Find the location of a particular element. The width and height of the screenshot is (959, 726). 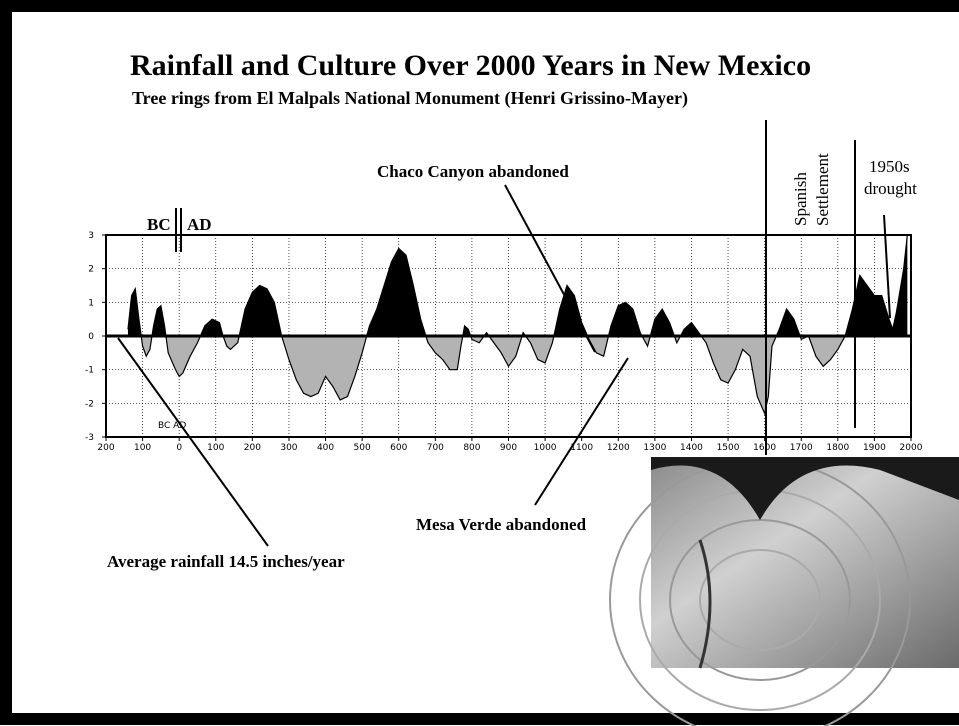

y-tick-label: 1 is located at coordinates (91, 303).